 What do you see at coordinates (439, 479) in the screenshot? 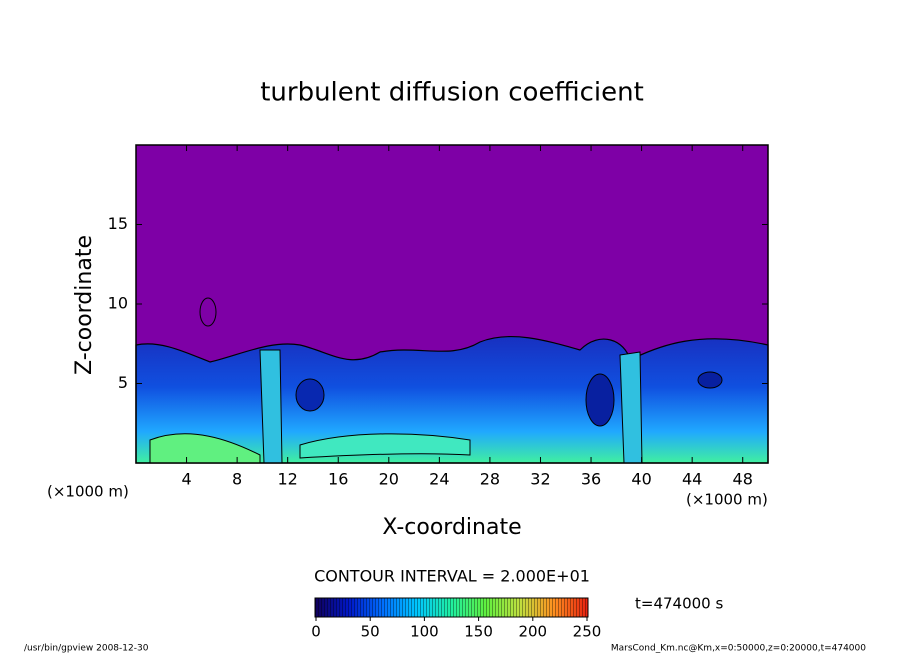
I see `x-tick-label: 24` at bounding box center [439, 479].